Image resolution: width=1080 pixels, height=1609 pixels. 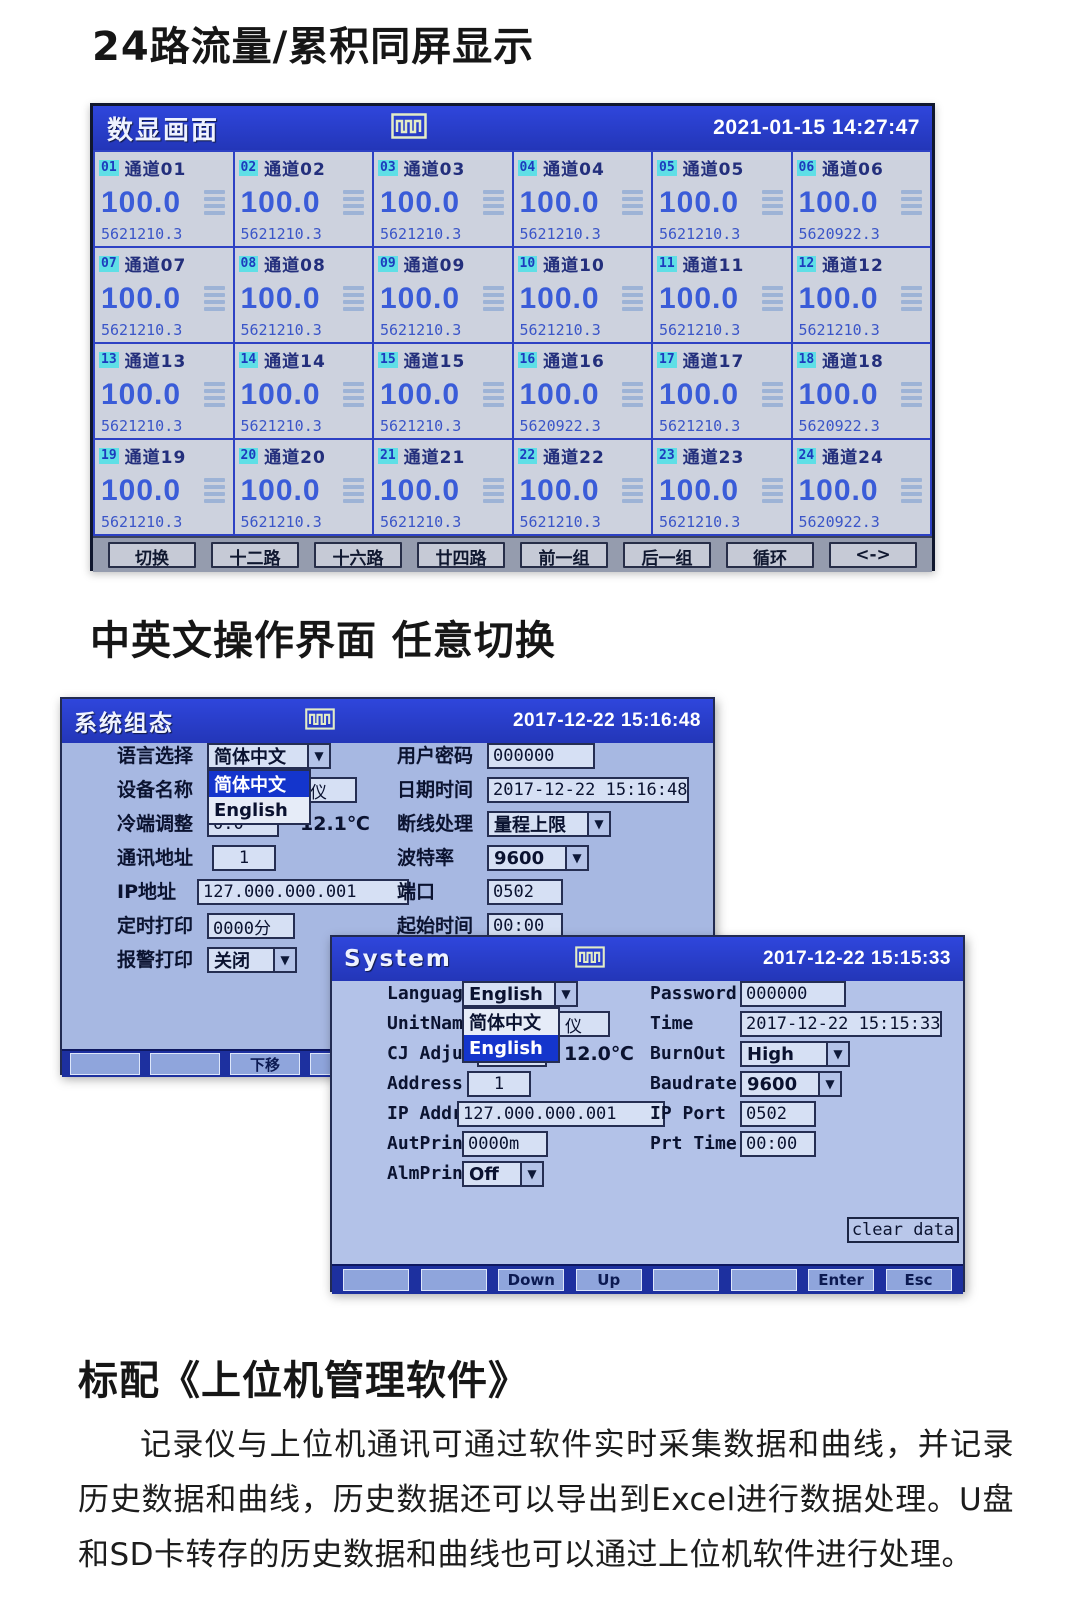 I want to click on ipport-field: 0502, so click(x=778, y=1114).